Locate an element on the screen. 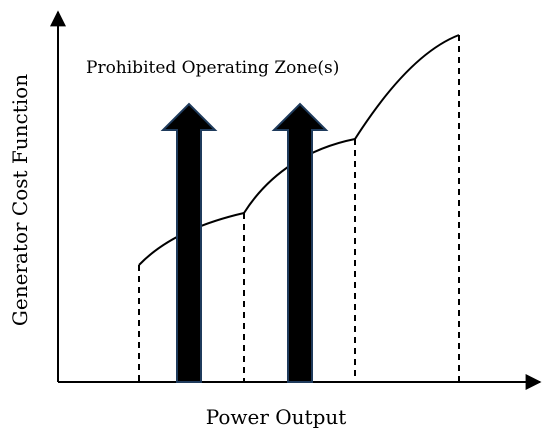  prohibited-zones-annotation: Prohibited Operating Zone(s) is located at coordinates (212, 68).